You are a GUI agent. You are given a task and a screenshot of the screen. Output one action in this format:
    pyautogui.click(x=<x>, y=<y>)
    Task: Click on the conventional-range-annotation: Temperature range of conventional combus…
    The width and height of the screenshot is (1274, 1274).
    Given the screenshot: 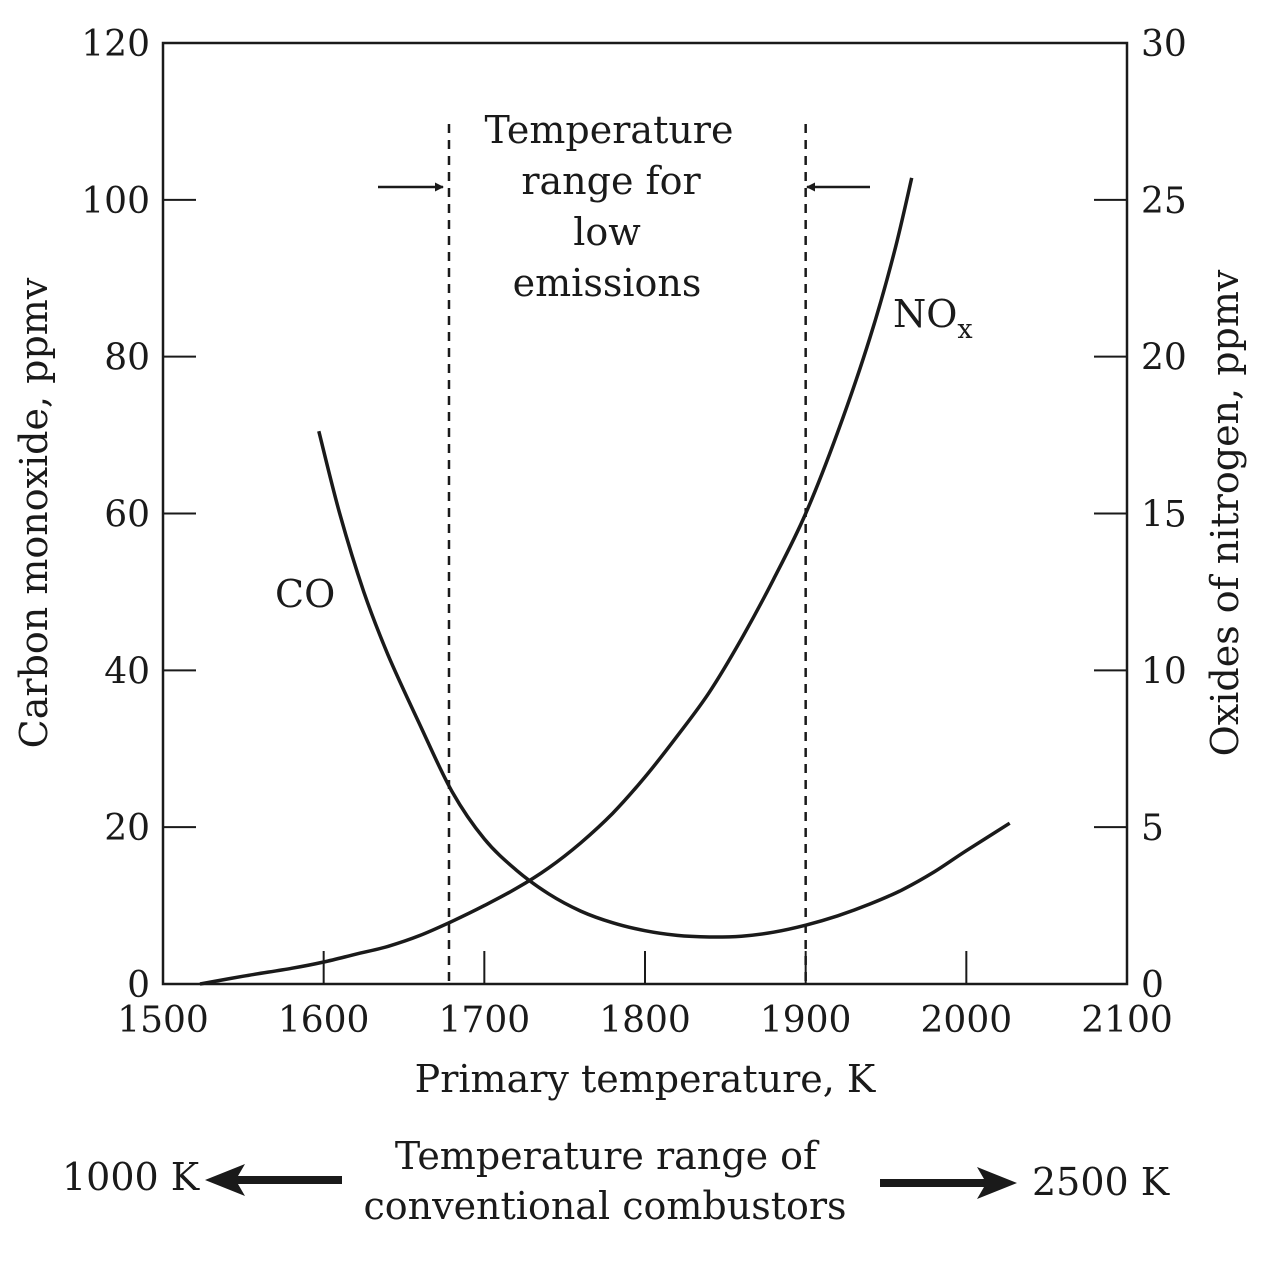 What is the action you would take?
    pyautogui.click(x=616, y=1181)
    